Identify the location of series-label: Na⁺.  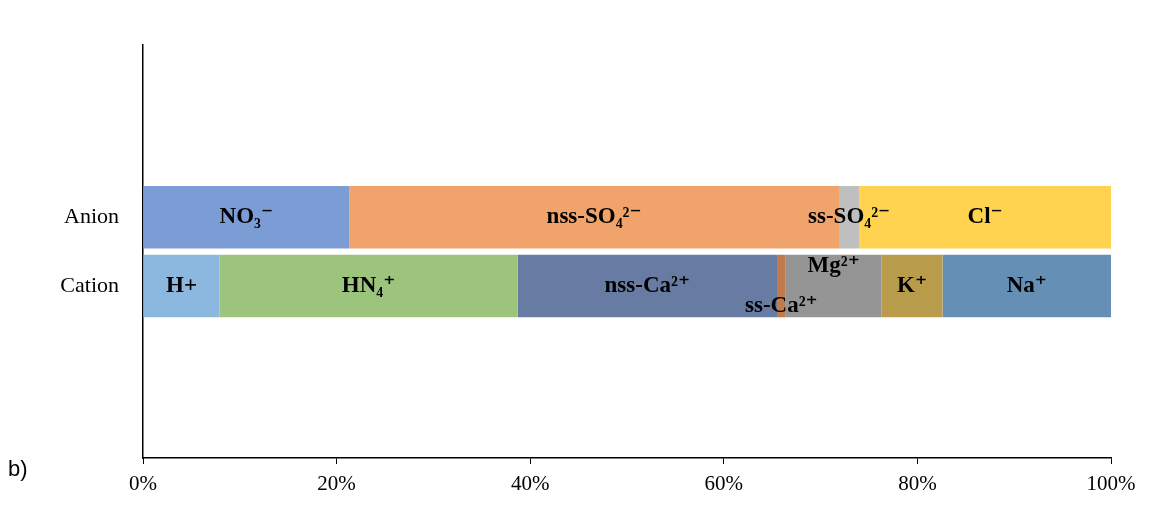
(1026, 284).